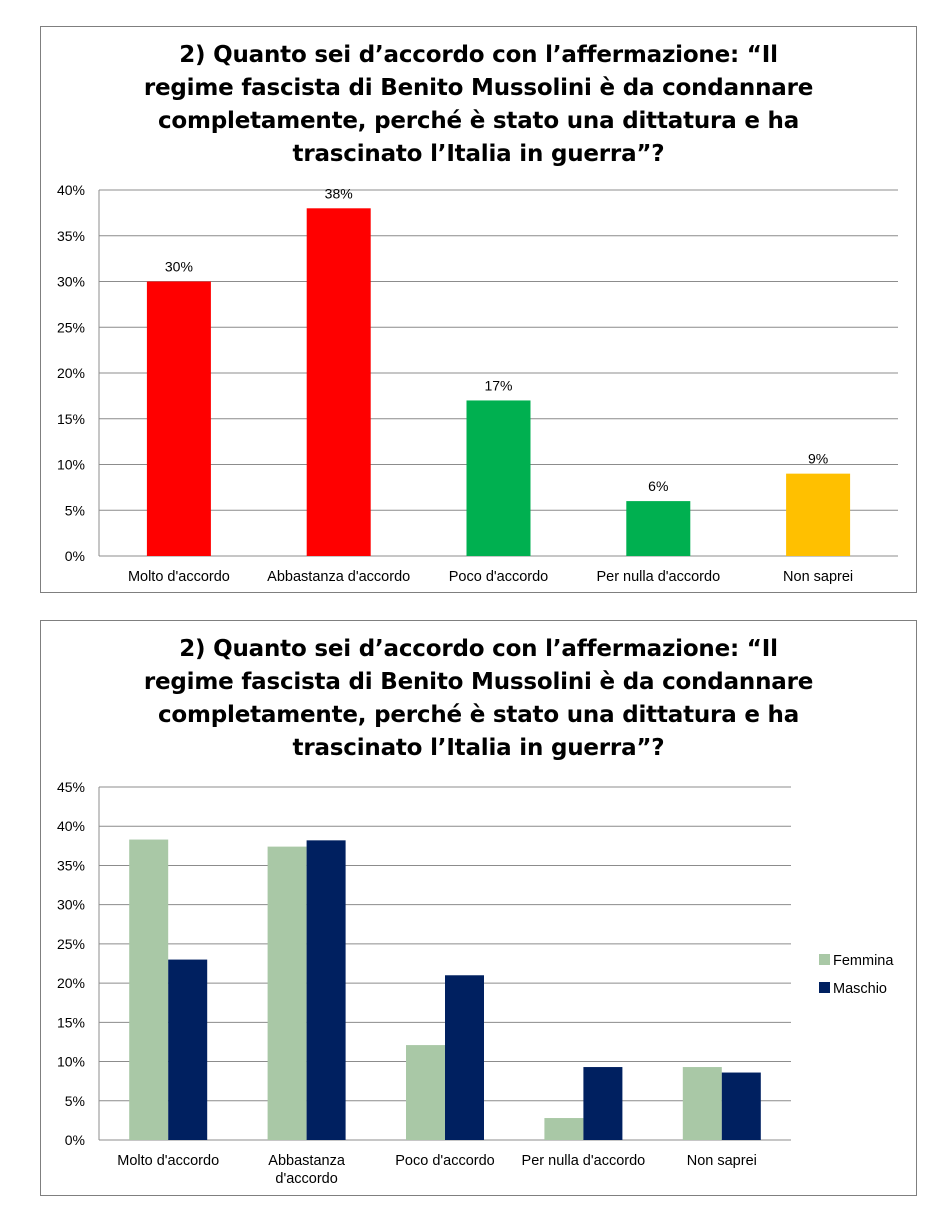 The height and width of the screenshot is (1225, 945). Describe the element at coordinates (658, 486) in the screenshot. I see `chart-1-data-label: 6%` at that location.